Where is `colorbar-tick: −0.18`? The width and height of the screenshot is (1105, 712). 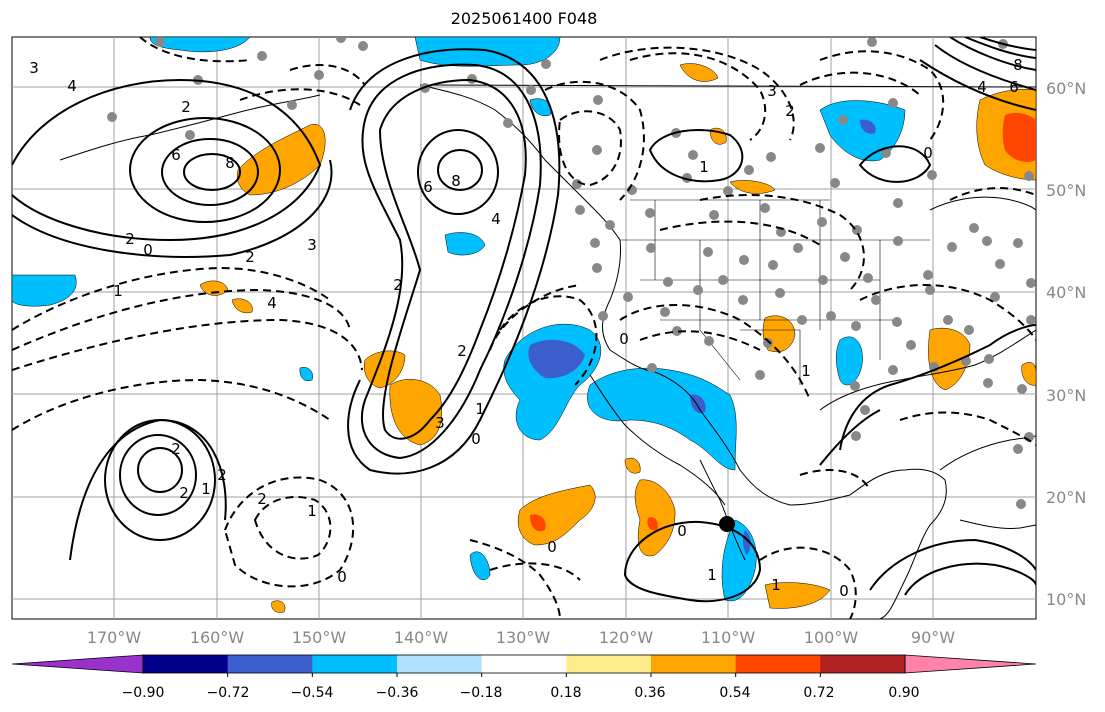 colorbar-tick: −0.18 is located at coordinates (481, 693).